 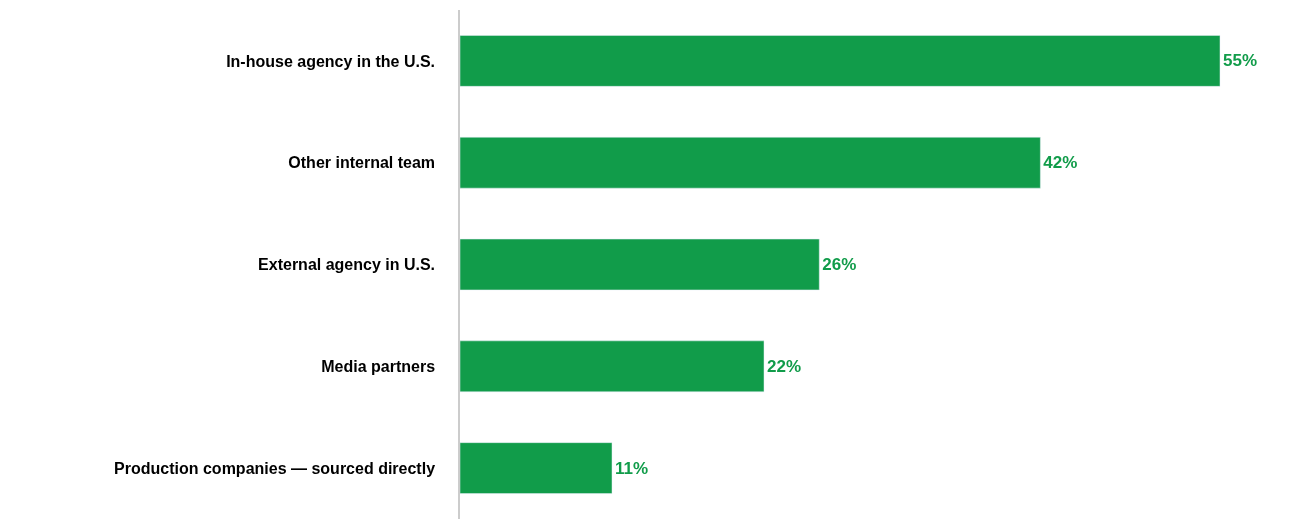 I want to click on y-tick-label: Production companies — sourced directly, so click(x=275, y=468).